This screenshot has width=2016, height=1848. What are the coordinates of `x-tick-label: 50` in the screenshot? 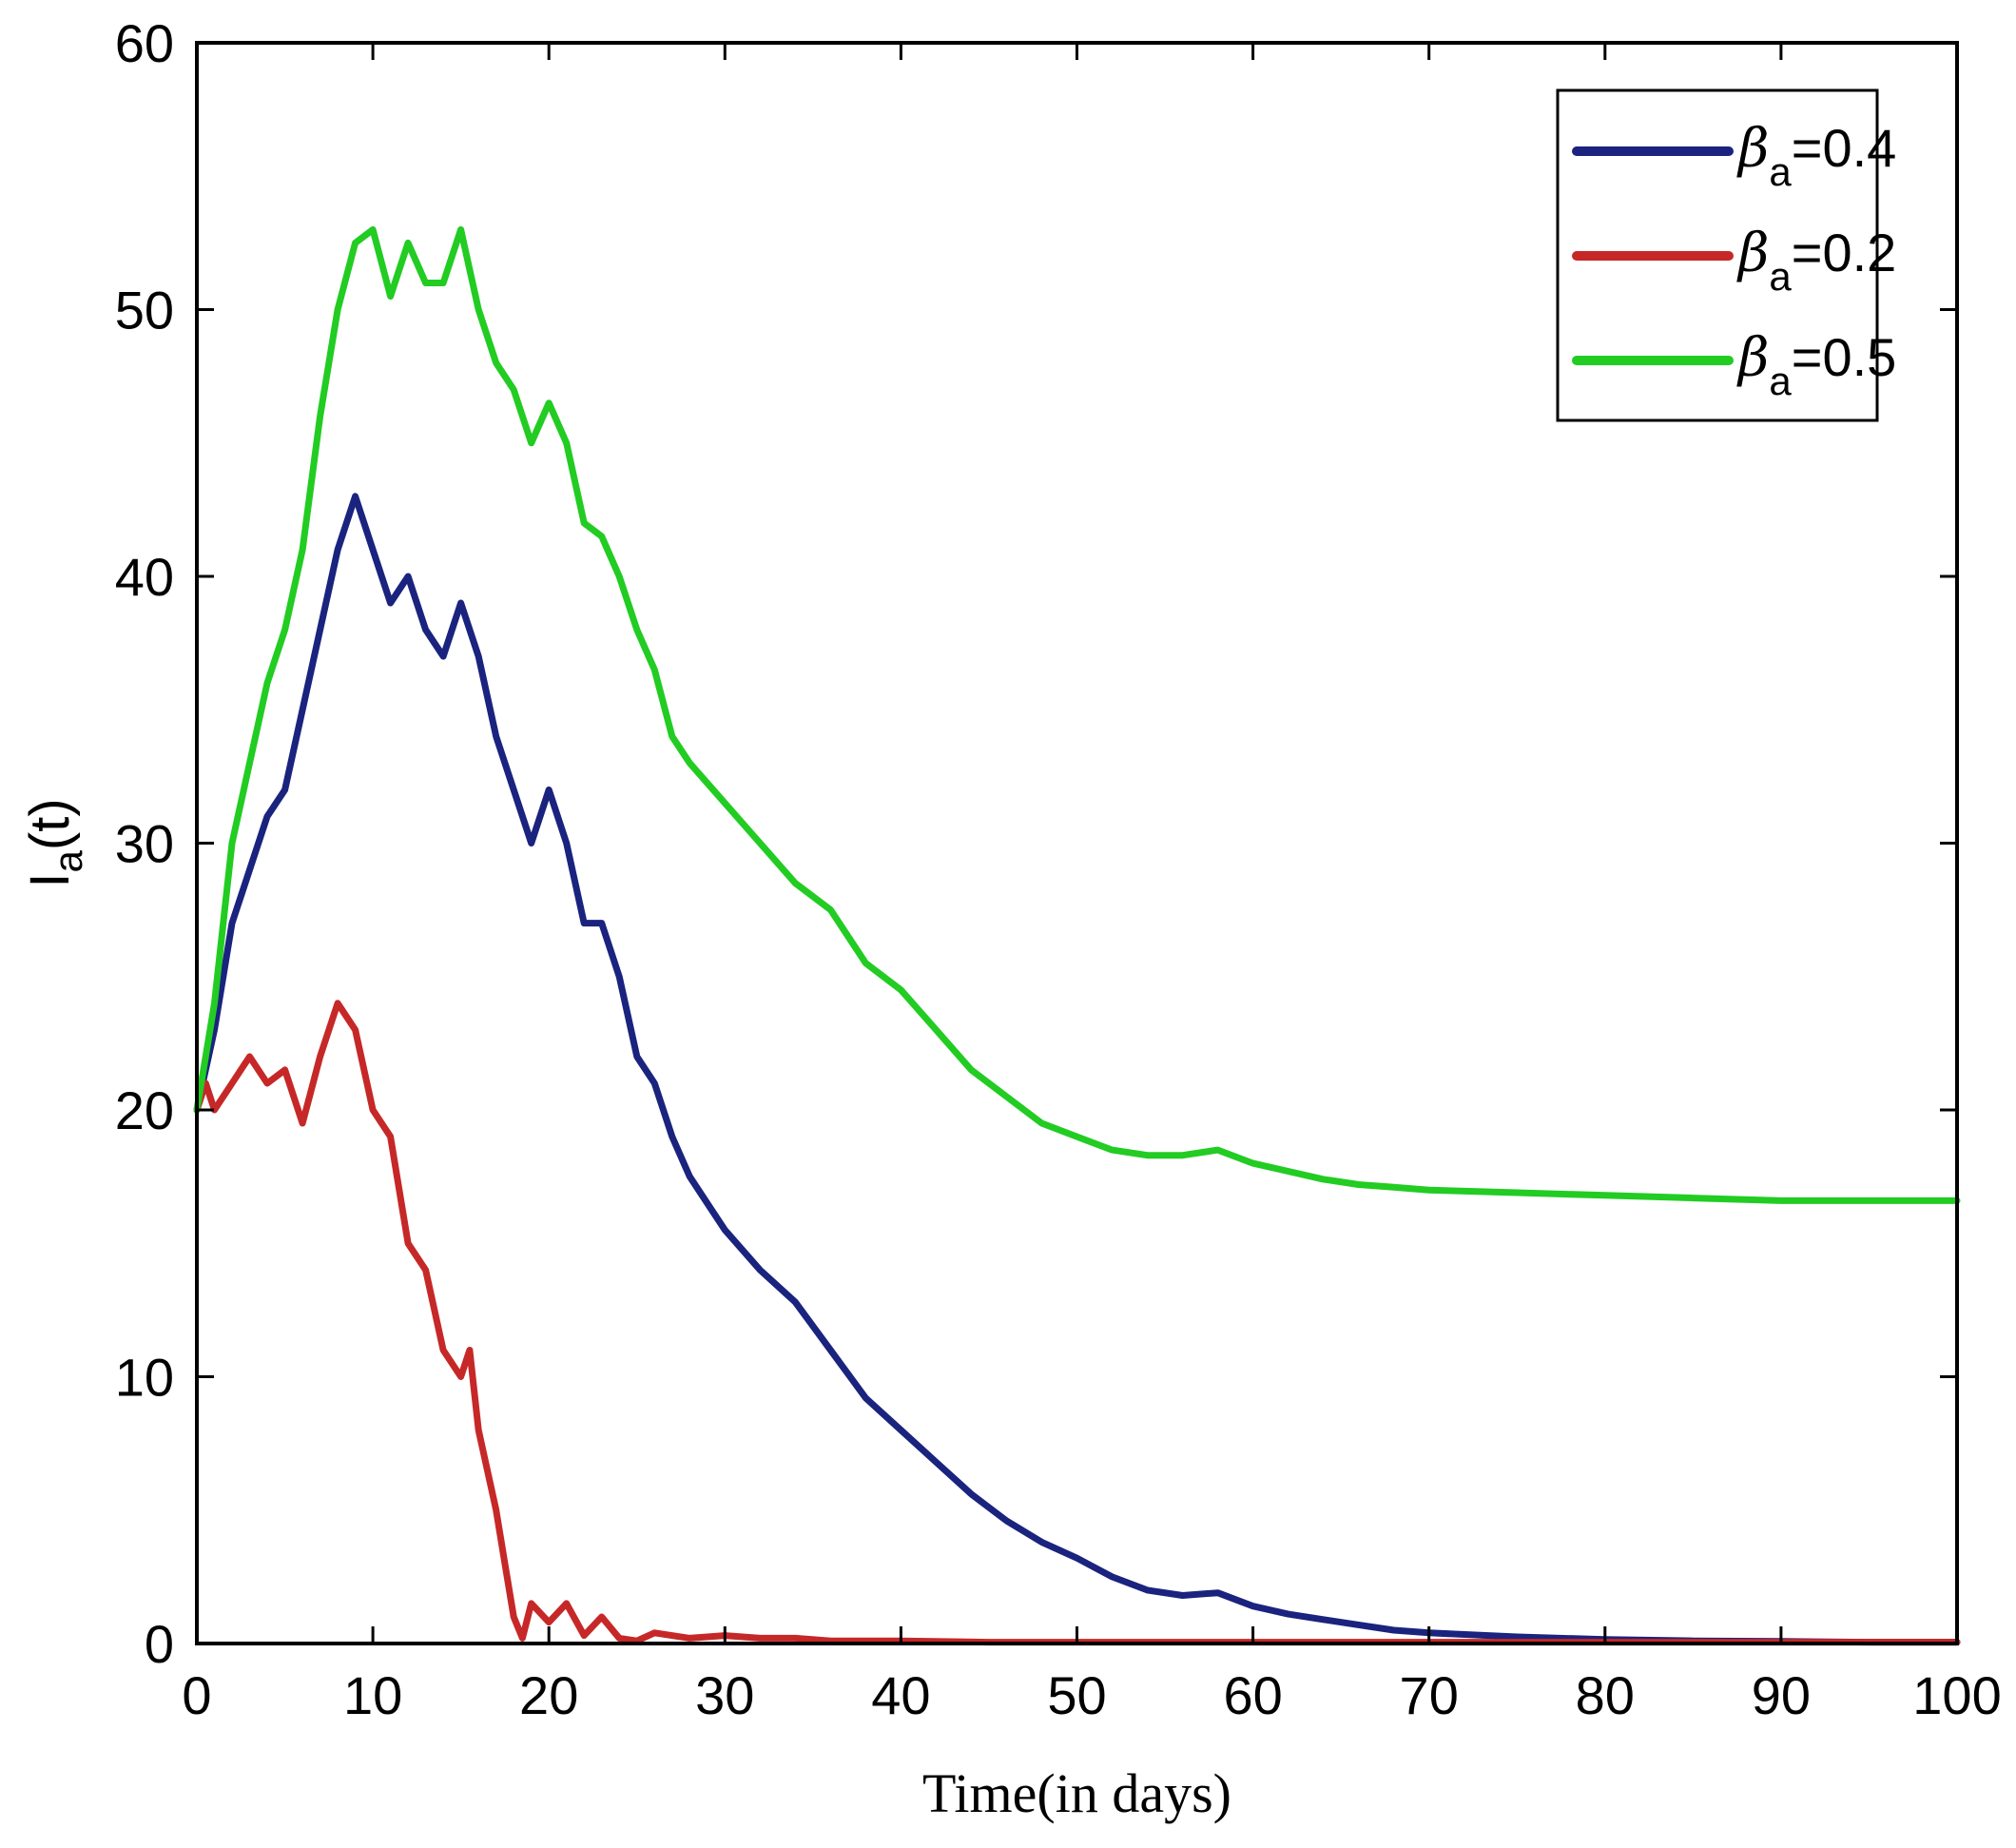 It's located at (1076, 1695).